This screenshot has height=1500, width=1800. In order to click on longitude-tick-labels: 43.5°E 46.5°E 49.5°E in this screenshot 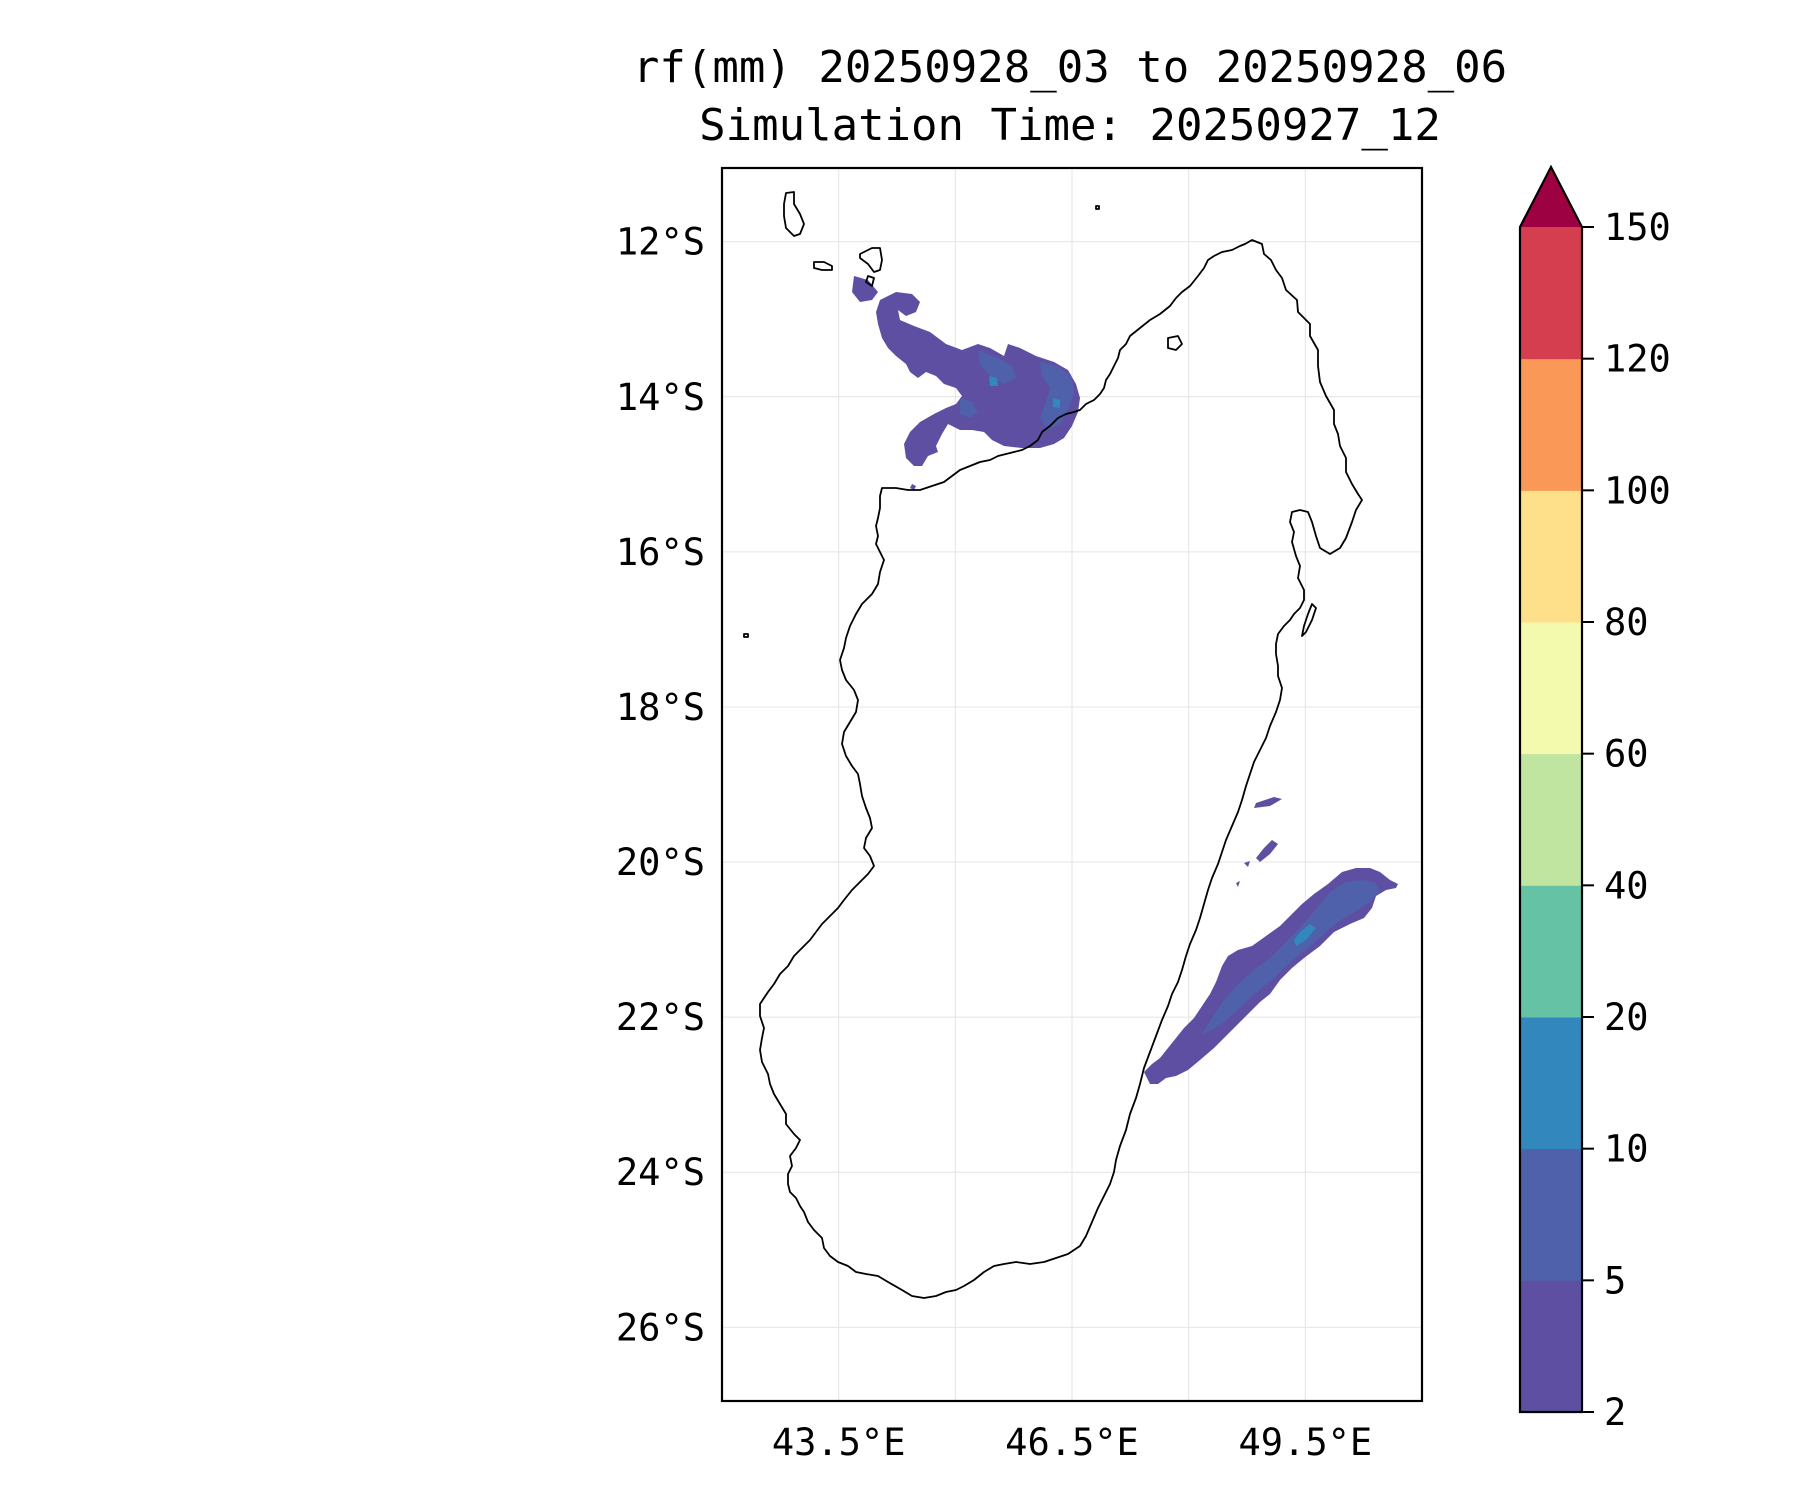, I will do `click(1072, 1442)`.